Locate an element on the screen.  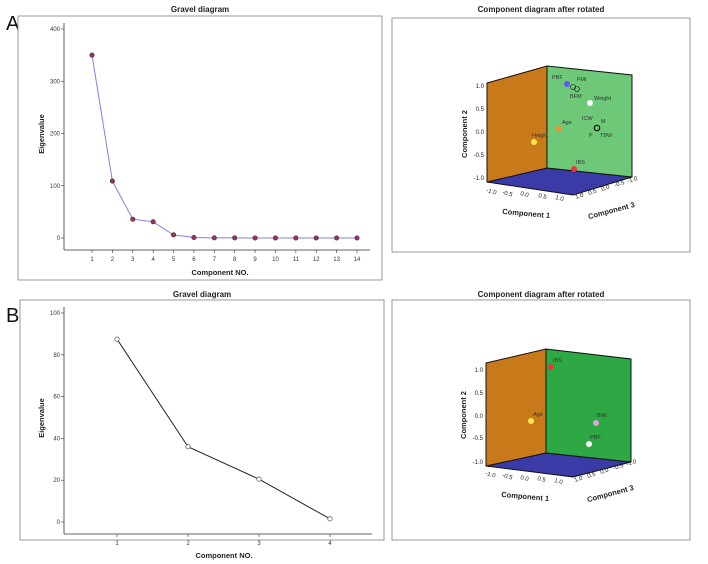
point-label: M is located at coordinates (603, 122).